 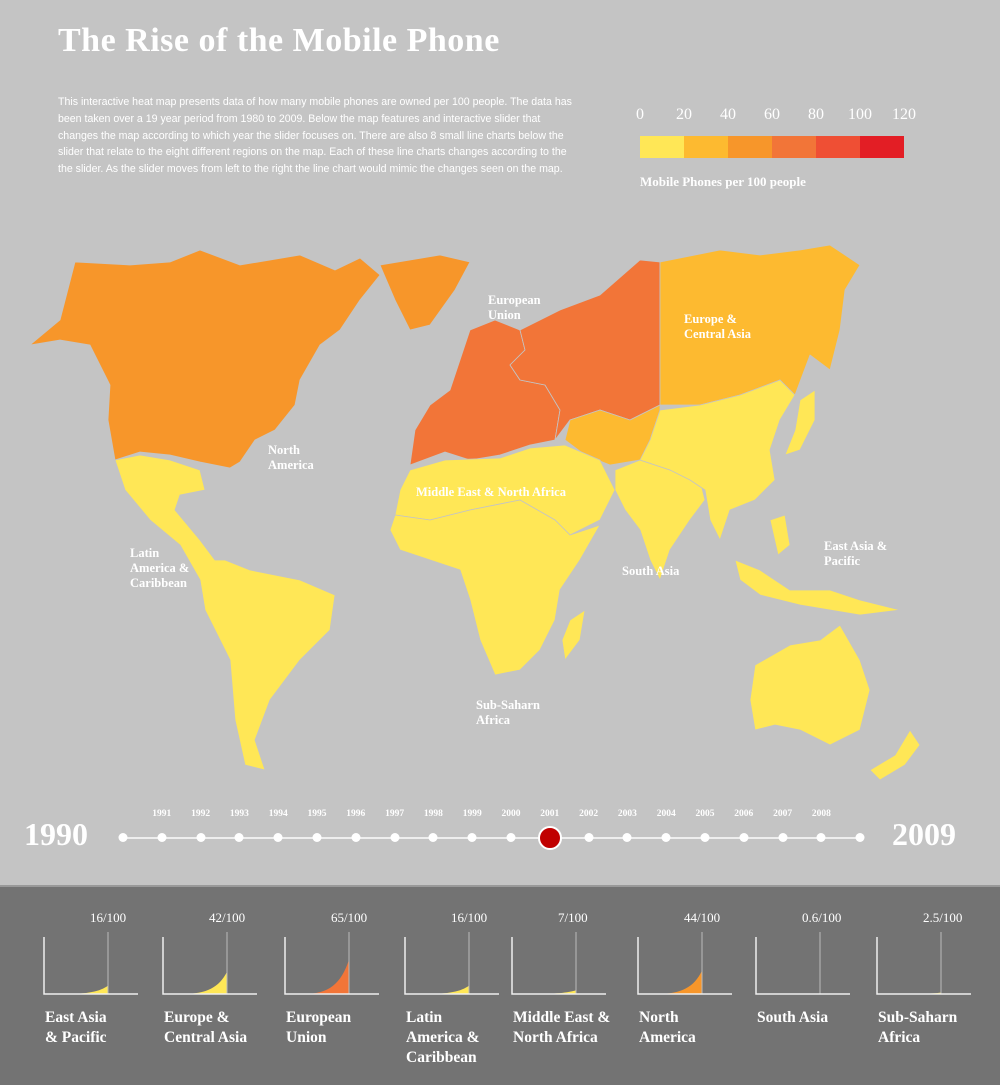 What do you see at coordinates (562, 1027) in the screenshot?
I see `mini-chart-region-name: Middle East & North Africa` at bounding box center [562, 1027].